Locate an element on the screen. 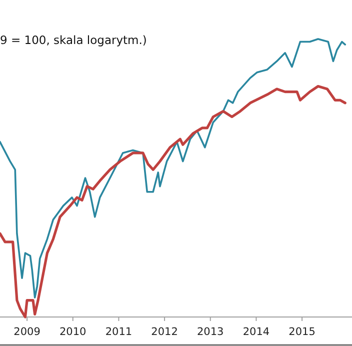 This screenshot has height=346, width=352. x-tick-label: 2015 is located at coordinates (302, 332).